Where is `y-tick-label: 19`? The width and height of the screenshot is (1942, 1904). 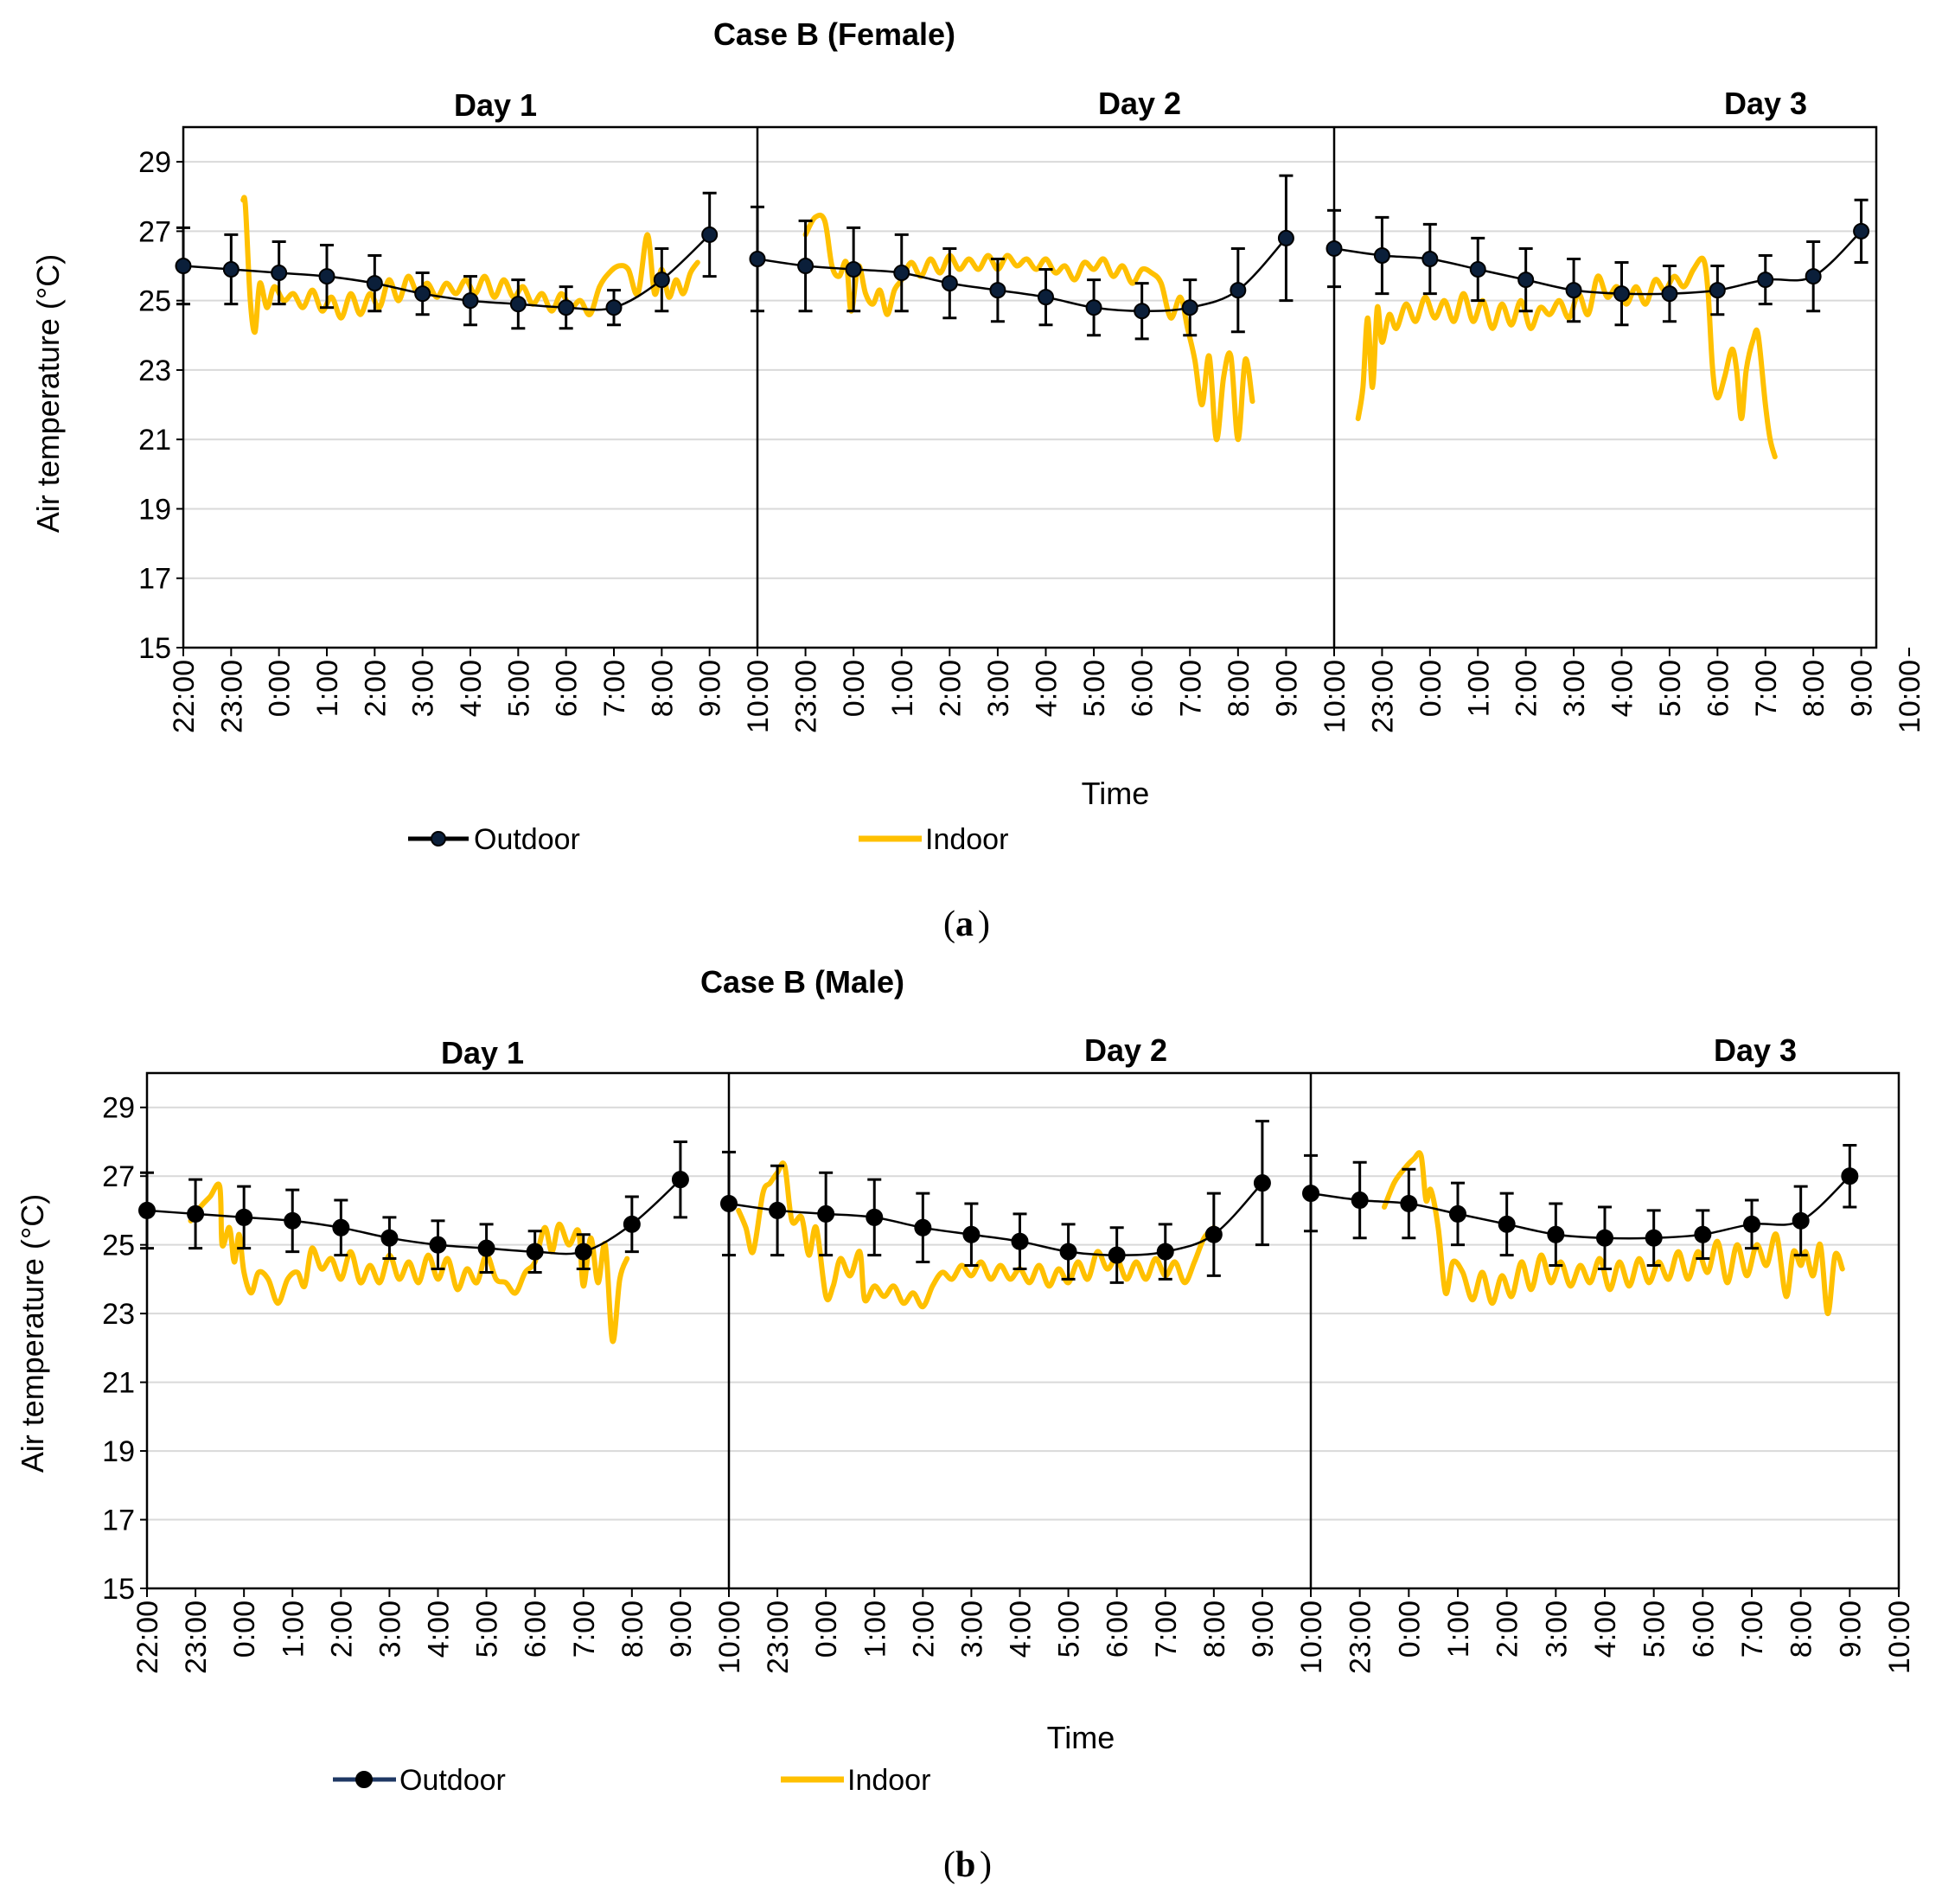
y-tick-label: 19 is located at coordinates (119, 1451).